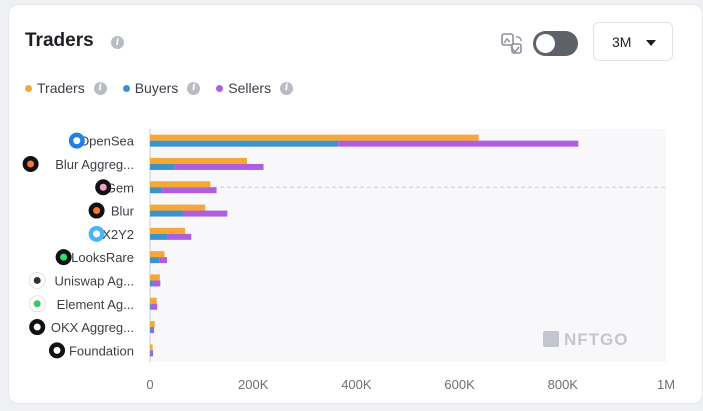 Image resolution: width=703 pixels, height=411 pixels. Describe the element at coordinates (356, 384) in the screenshot. I see `x-tick-label: 400K` at that location.